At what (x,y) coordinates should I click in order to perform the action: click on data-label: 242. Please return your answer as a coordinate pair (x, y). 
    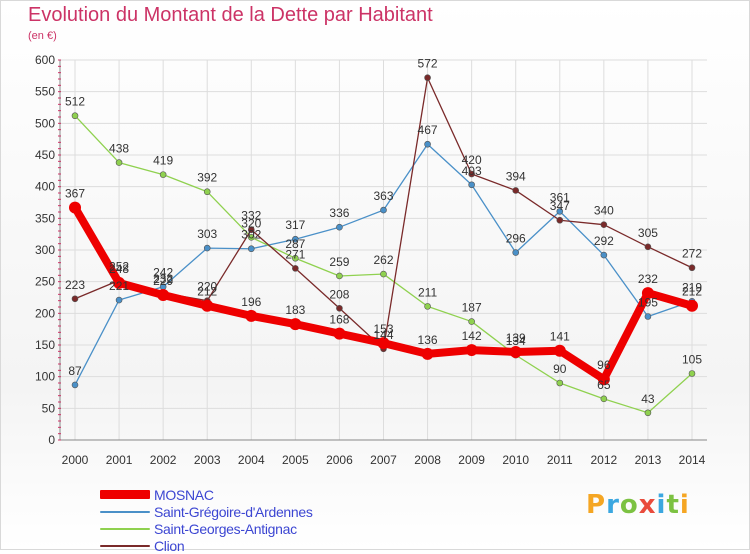
    Looking at the image, I should click on (163, 273).